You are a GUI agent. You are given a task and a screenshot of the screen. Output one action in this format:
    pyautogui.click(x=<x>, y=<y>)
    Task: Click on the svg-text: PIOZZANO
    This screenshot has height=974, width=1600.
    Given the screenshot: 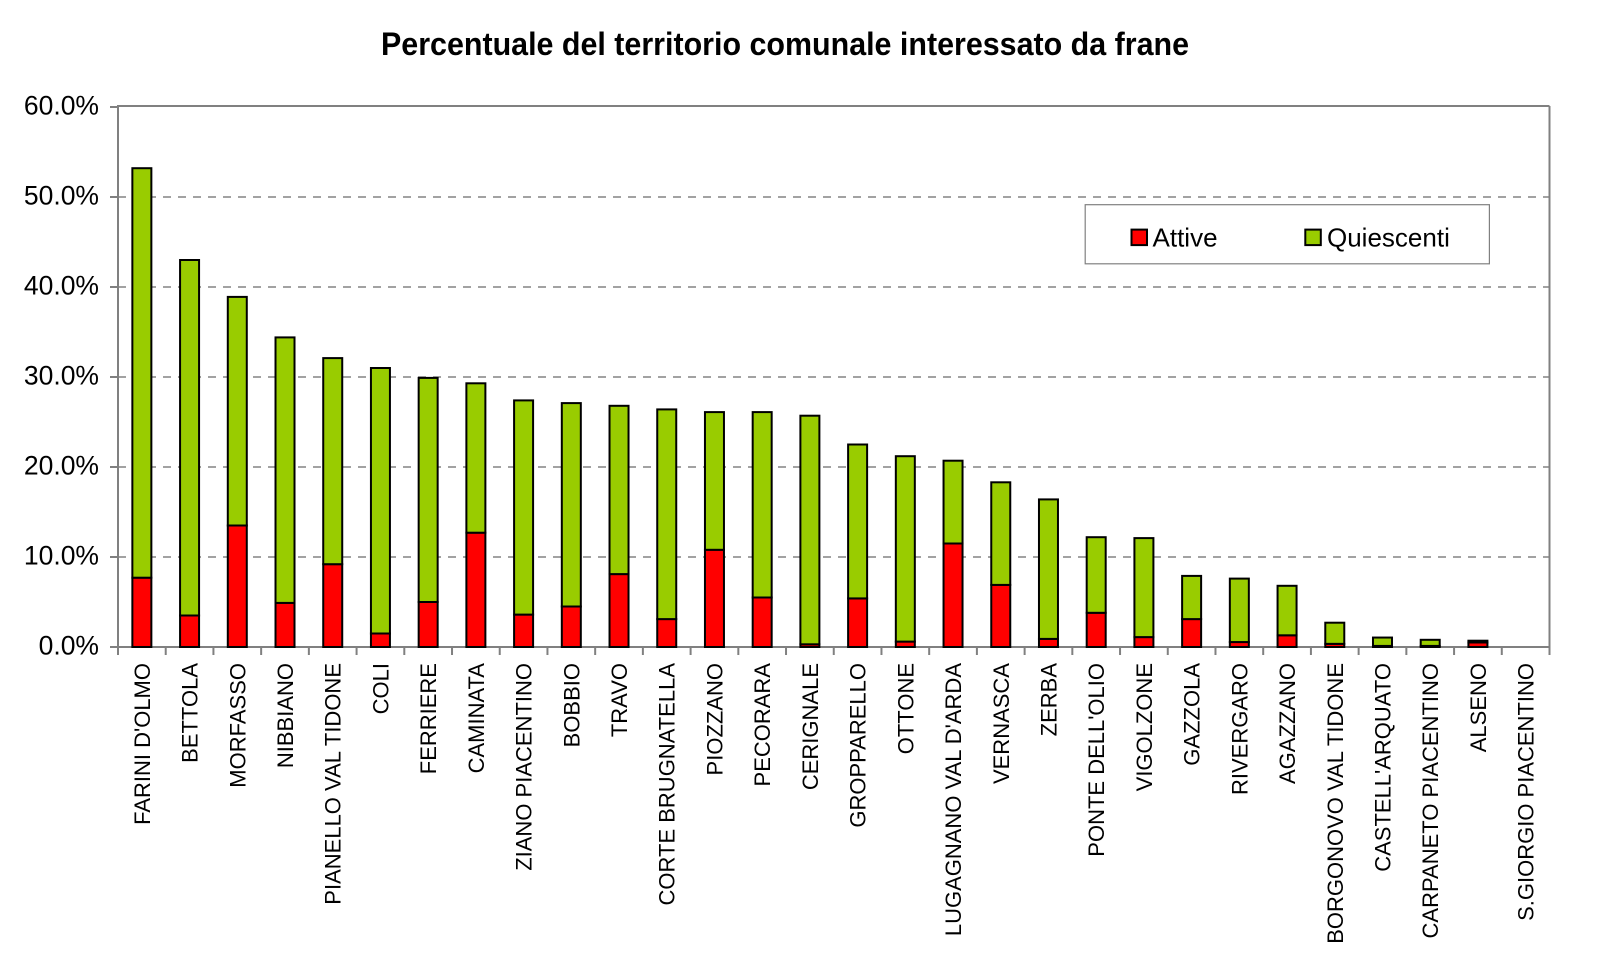 What is the action you would take?
    pyautogui.click(x=714, y=719)
    